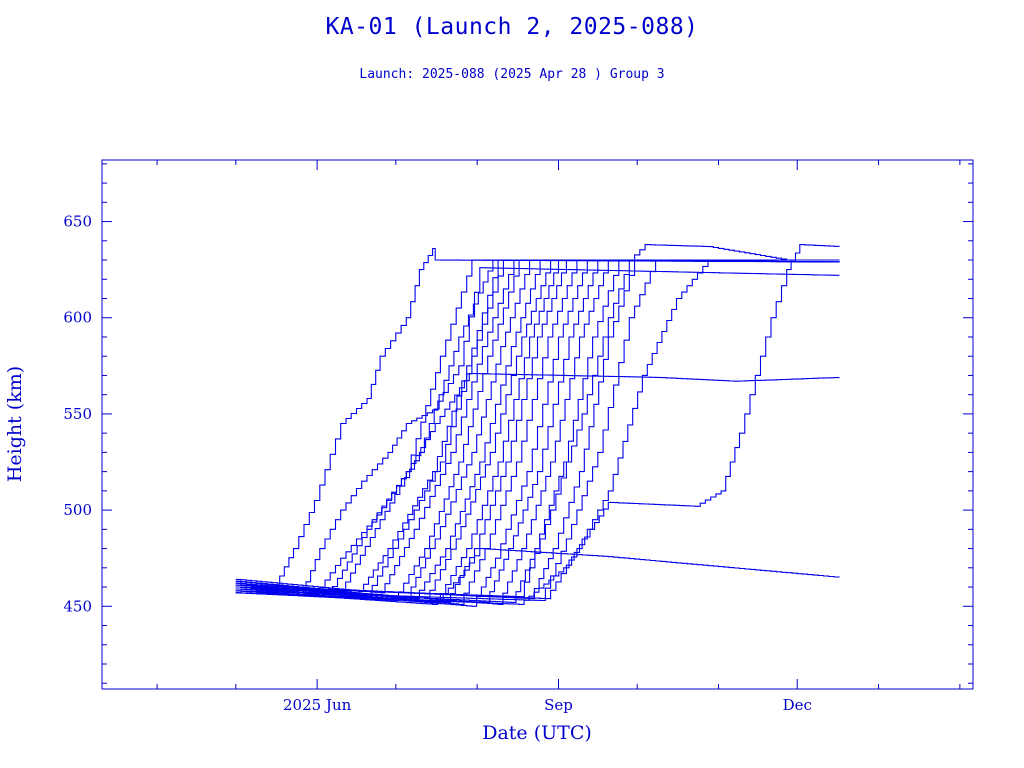 Image resolution: width=1024 pixels, height=768 pixels. Describe the element at coordinates (797, 705) in the screenshot. I see `x-tick-label: Dec` at that location.